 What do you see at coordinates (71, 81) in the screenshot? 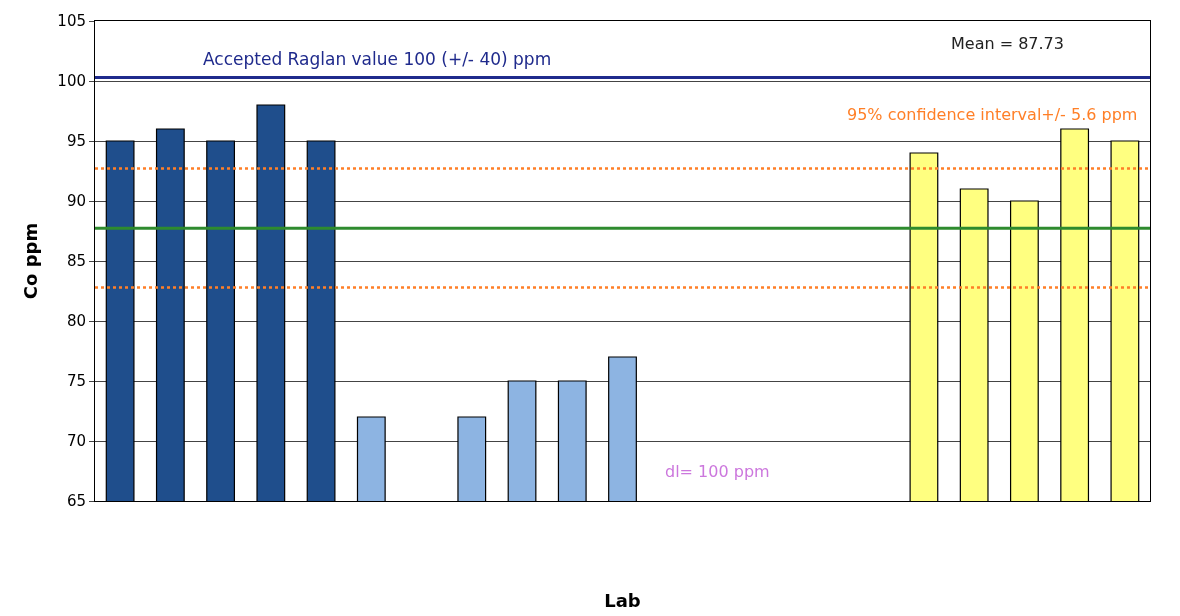
I see `y-tick-label: 100` at bounding box center [71, 81].